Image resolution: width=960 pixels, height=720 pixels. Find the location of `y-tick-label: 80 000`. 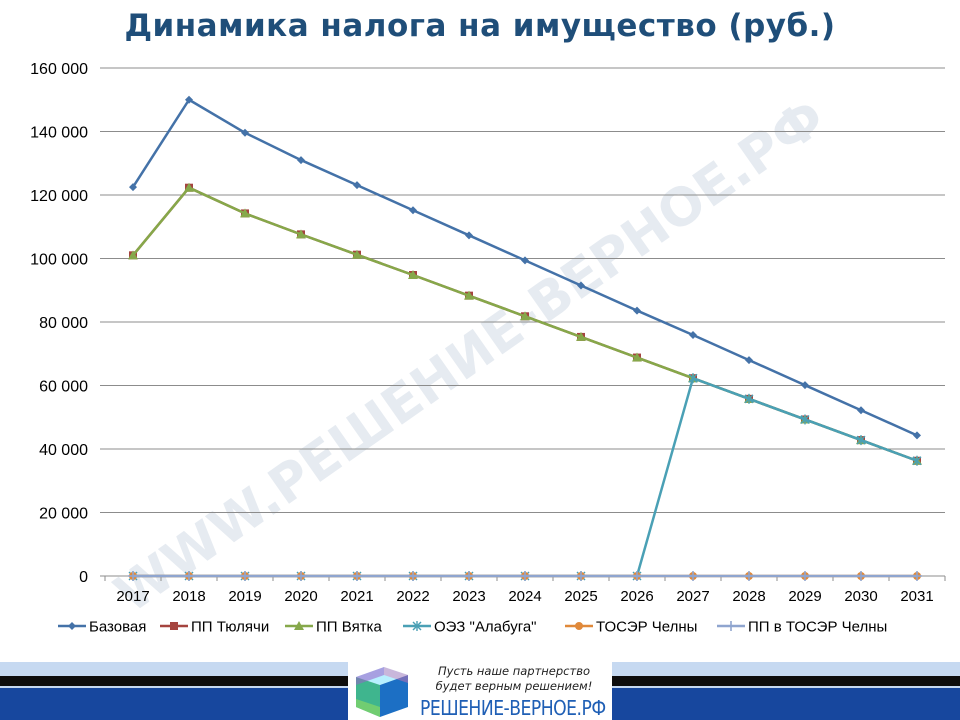

y-tick-label: 80 000 is located at coordinates (63, 323).